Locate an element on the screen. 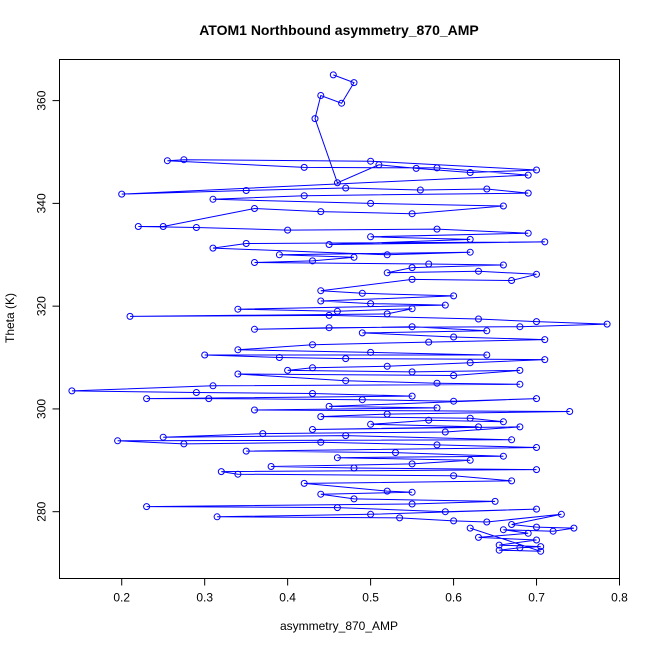  y-tick-label: 360 is located at coordinates (42, 100).